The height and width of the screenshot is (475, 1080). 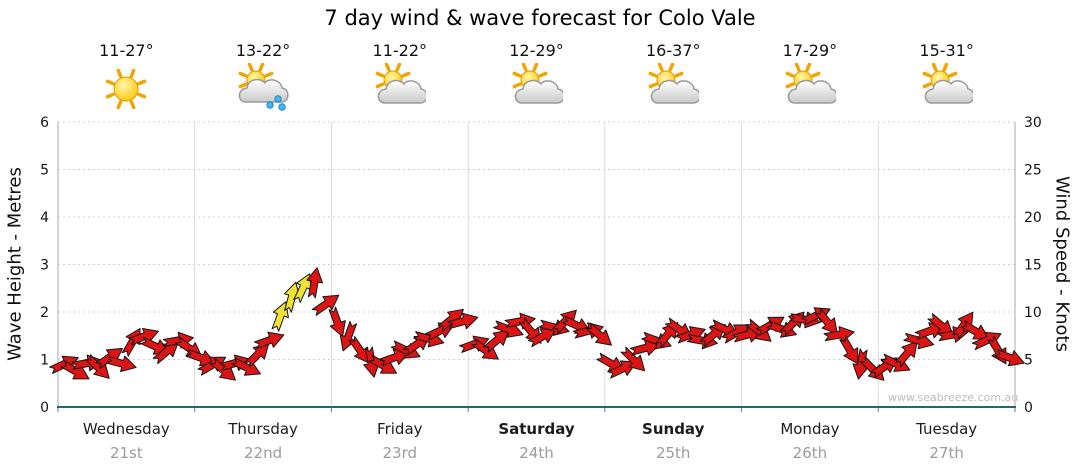 What do you see at coordinates (1033, 218) in the screenshot?
I see `right-axis-tick: 20` at bounding box center [1033, 218].